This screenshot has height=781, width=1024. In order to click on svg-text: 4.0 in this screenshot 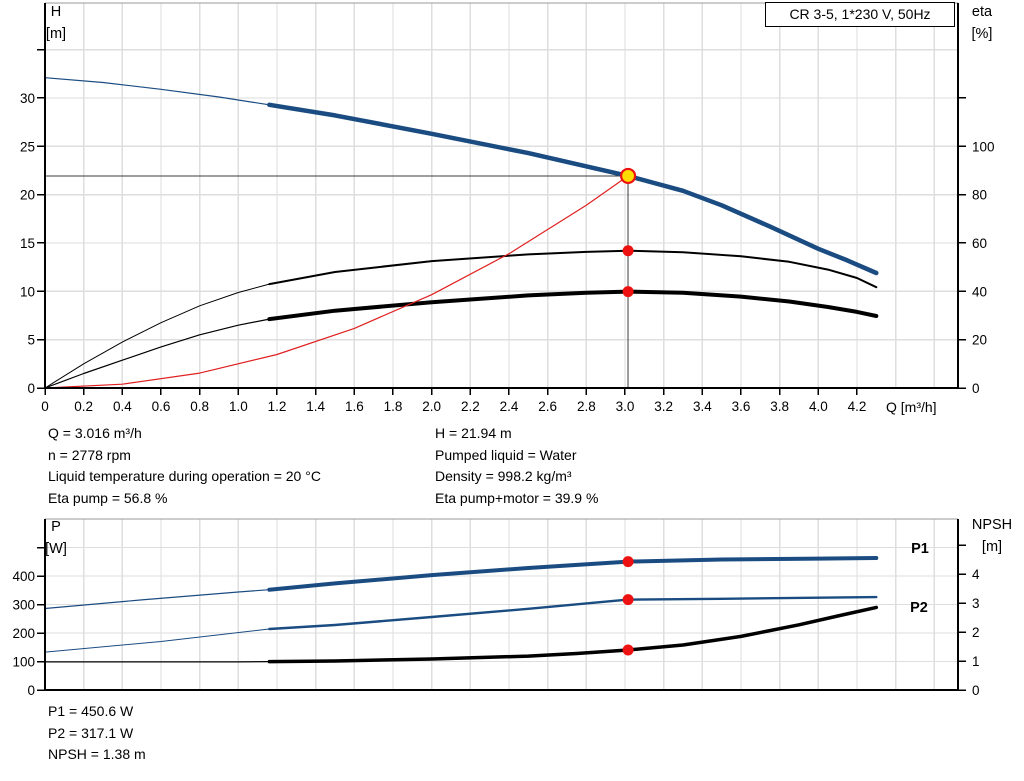, I will do `click(818, 406)`.